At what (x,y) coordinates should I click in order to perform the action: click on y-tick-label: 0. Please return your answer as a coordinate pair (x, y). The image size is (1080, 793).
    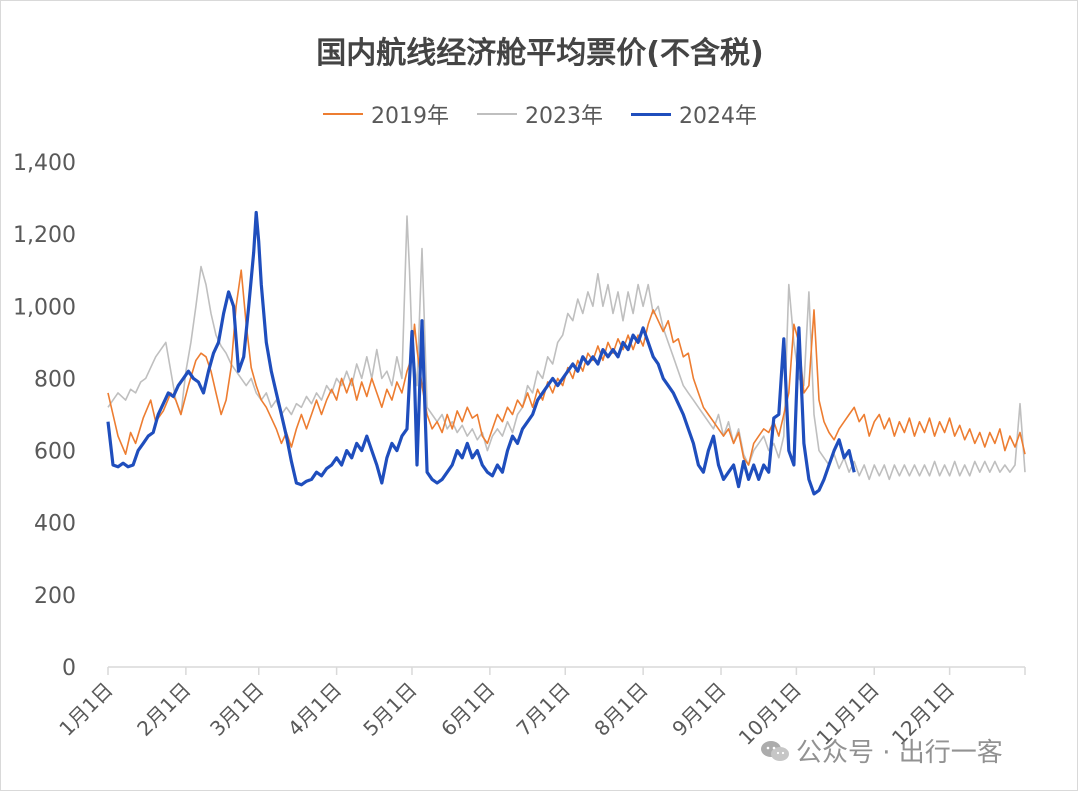
    Looking at the image, I should click on (69, 668).